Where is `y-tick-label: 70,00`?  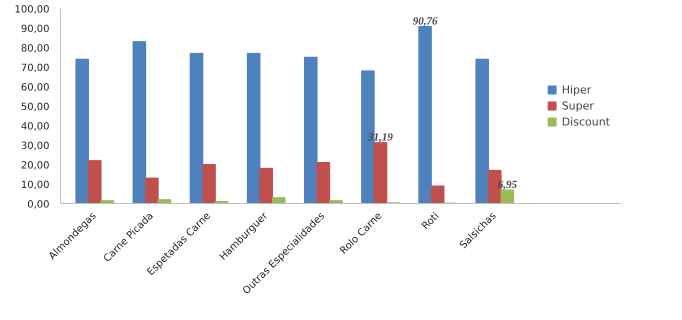 y-tick-label: 70,00 is located at coordinates (35, 68).